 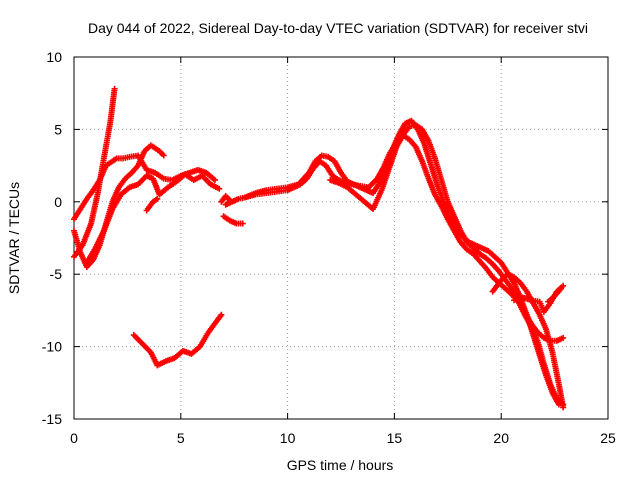 What do you see at coordinates (14, 238) in the screenshot?
I see `y-axis-label: SDTVAR / TECUs` at bounding box center [14, 238].